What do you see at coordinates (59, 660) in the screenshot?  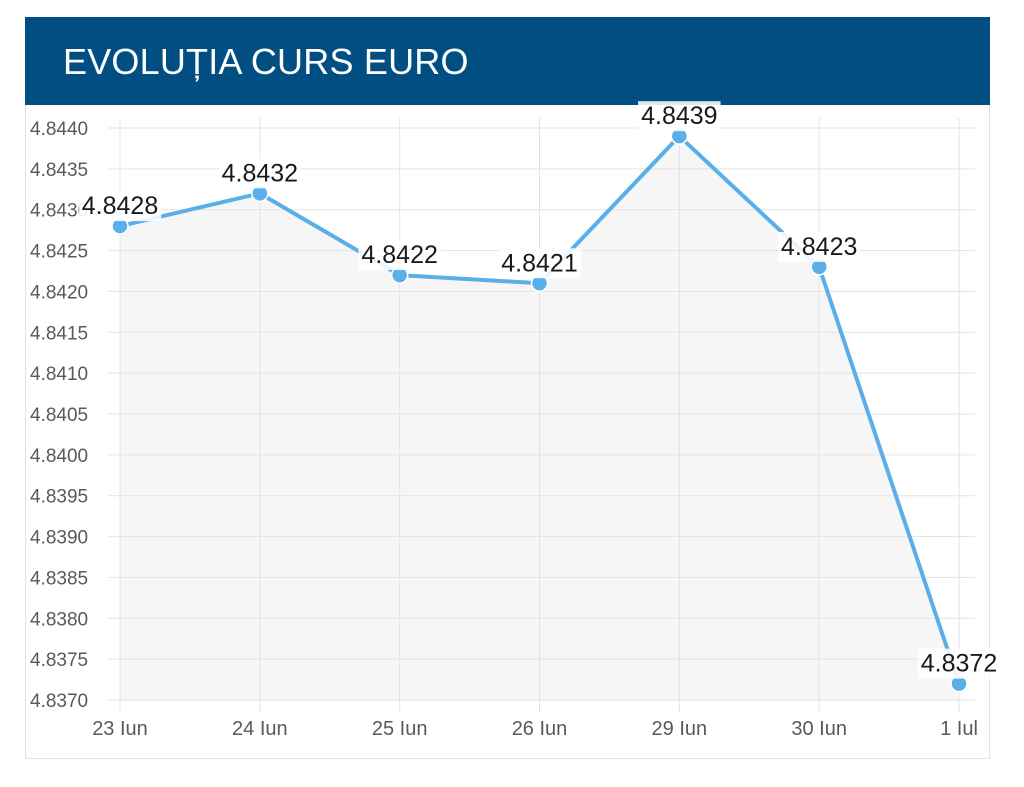 I see `y-tick-label: 4.8375` at bounding box center [59, 660].